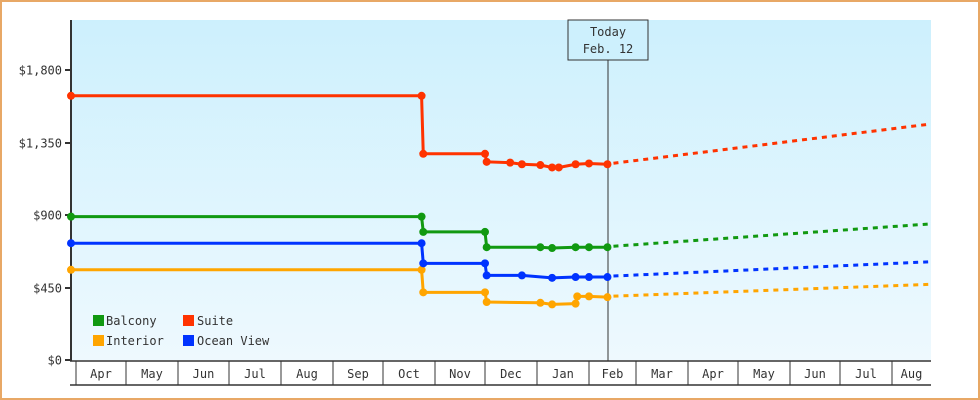  I want to click on x-tick-label: Sep, so click(358, 374).